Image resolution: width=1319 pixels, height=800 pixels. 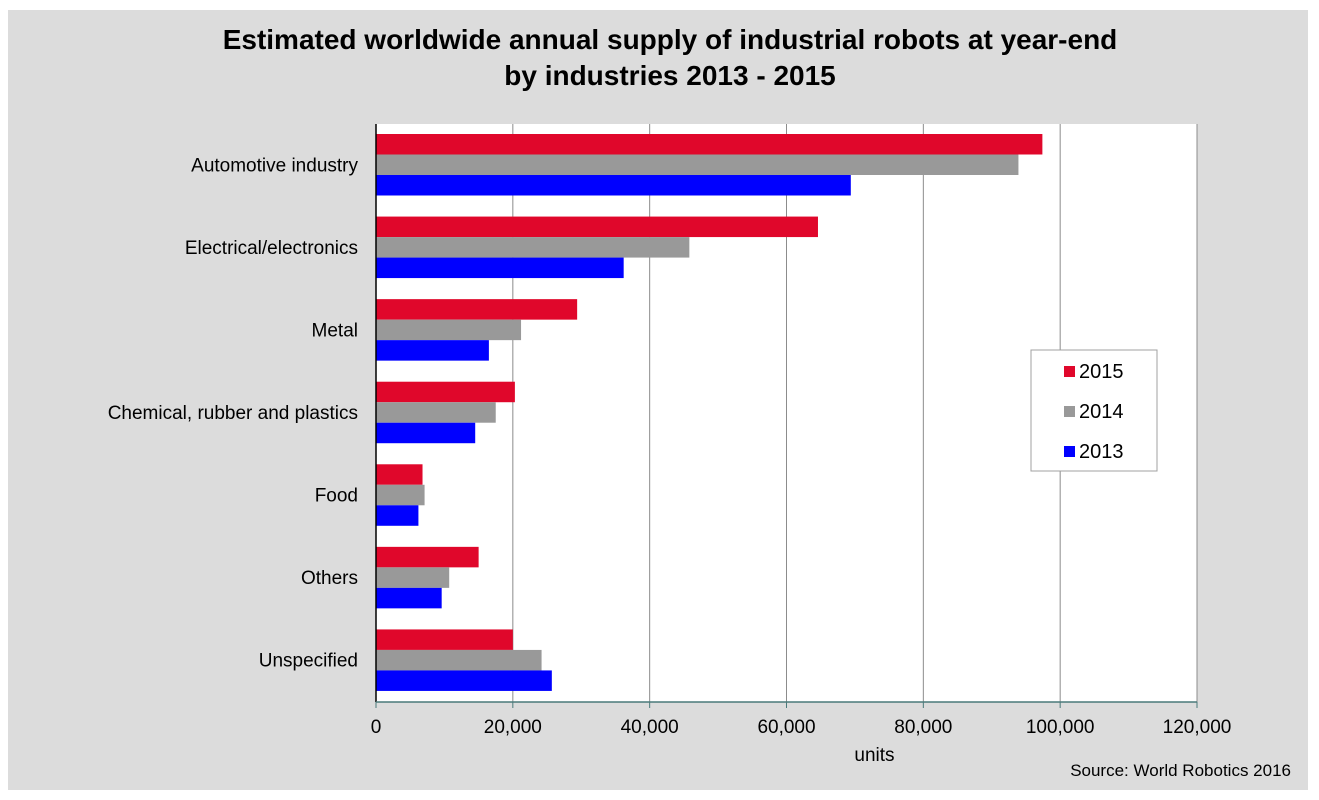 I want to click on legend-label-2014: 2014, so click(x=1101, y=412).